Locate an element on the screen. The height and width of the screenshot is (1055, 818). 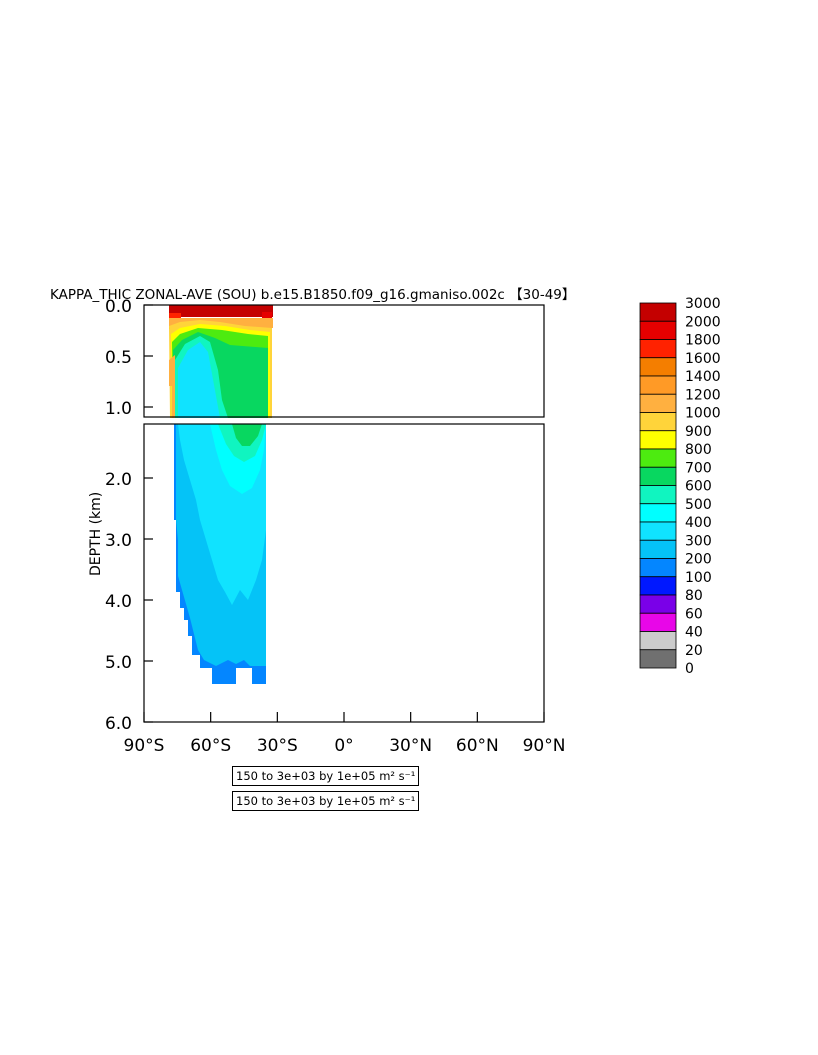
colorbar-label: 3000 is located at coordinates (703, 304).